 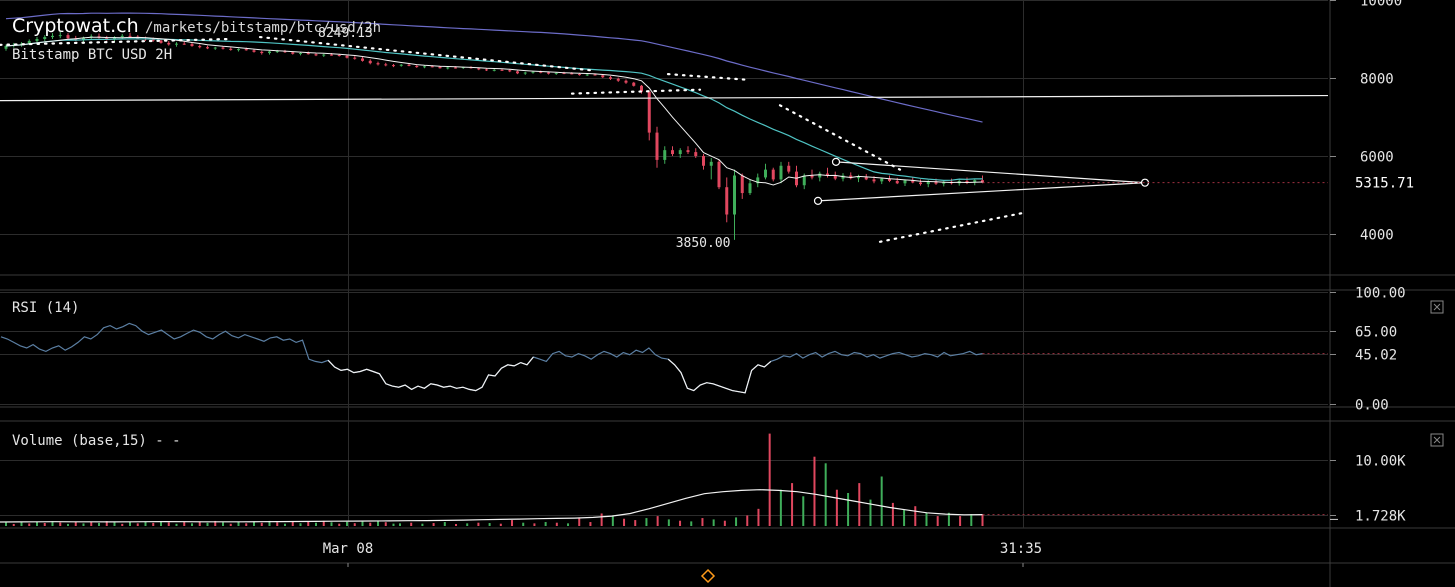 I want to click on rsi-panel, so click(x=664, y=358).